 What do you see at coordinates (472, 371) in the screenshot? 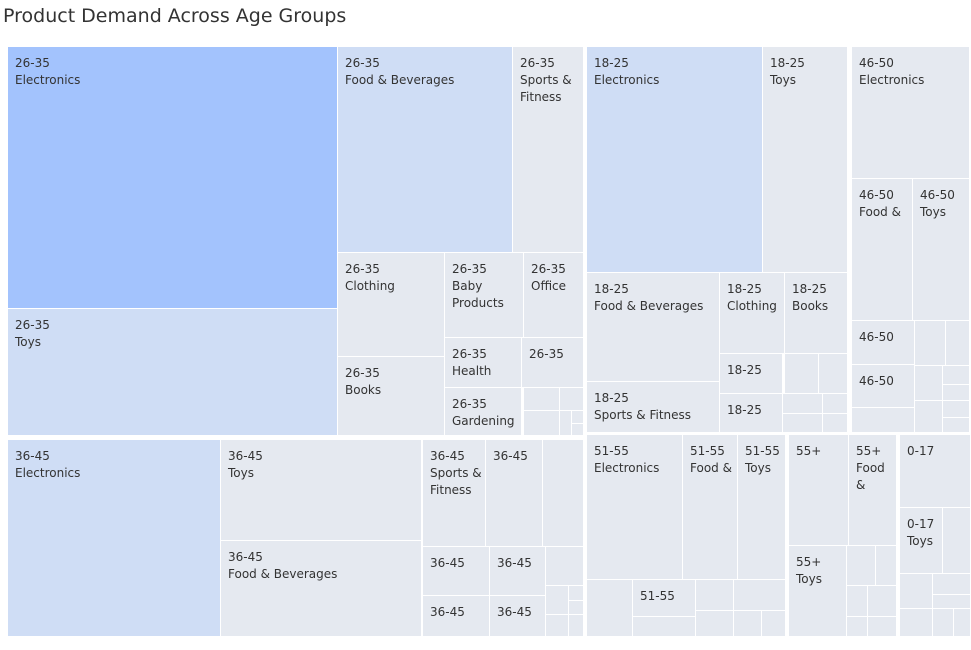
I see `tile-category-label: Health` at bounding box center [472, 371].